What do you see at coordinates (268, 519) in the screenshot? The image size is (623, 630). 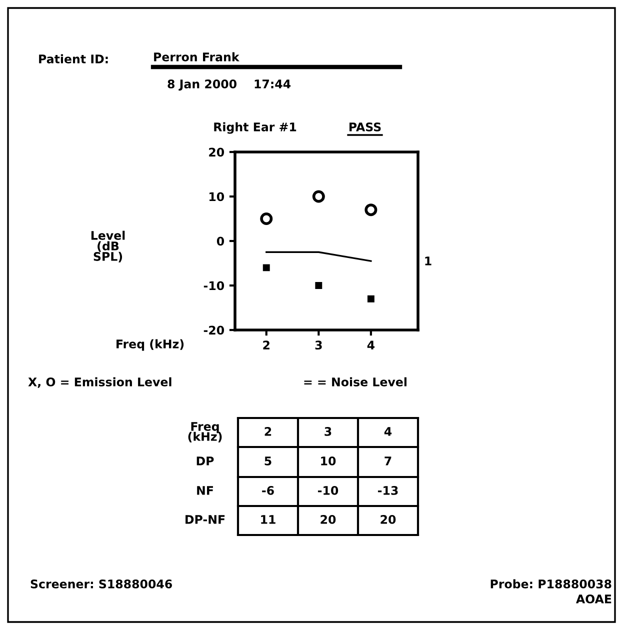 I see `text: 11` at bounding box center [268, 519].